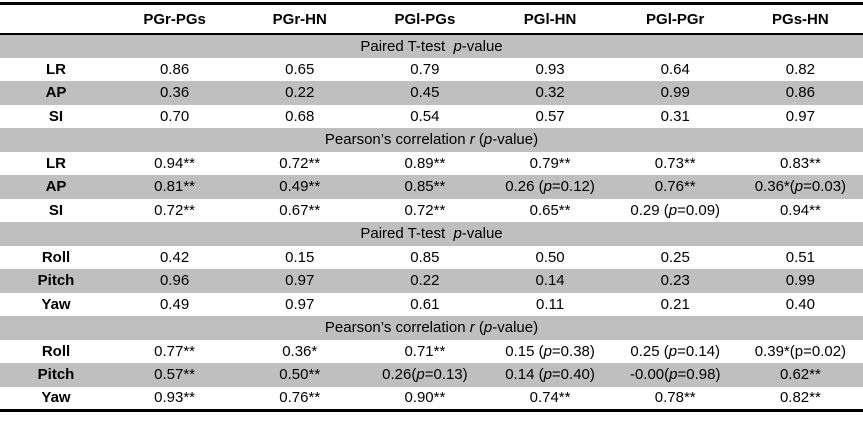  What do you see at coordinates (425, 93) in the screenshot?
I see `table-cell: 0.45` at bounding box center [425, 93].